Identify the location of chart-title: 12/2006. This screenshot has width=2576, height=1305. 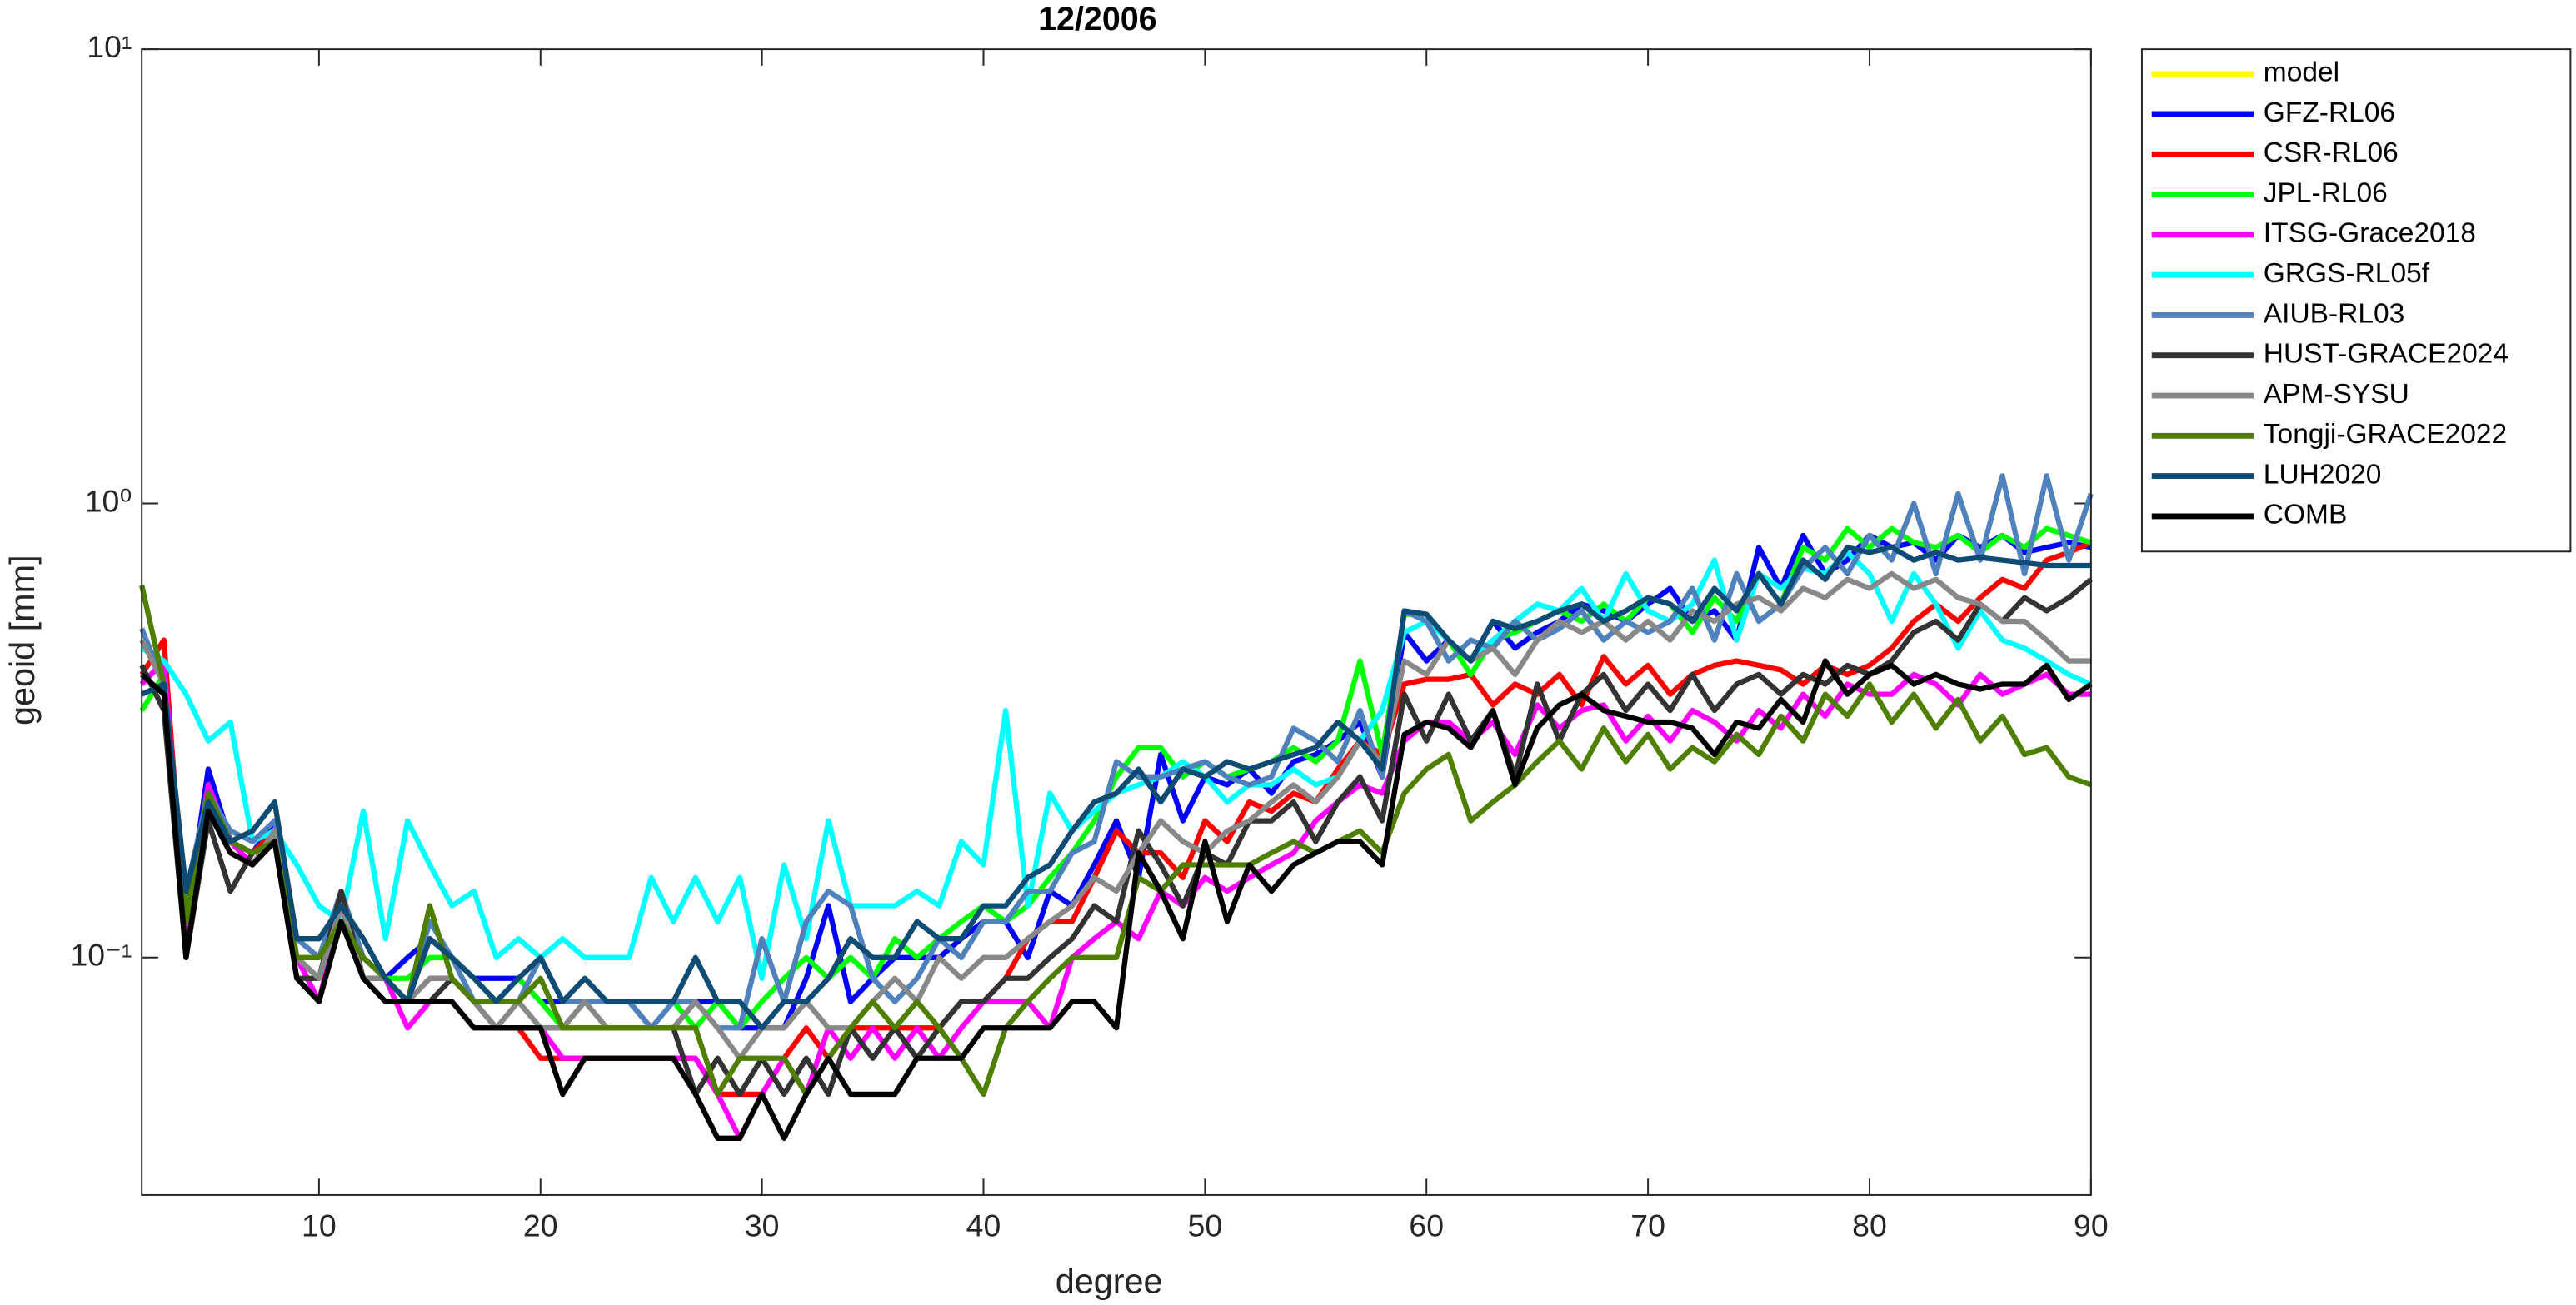
(1097, 19).